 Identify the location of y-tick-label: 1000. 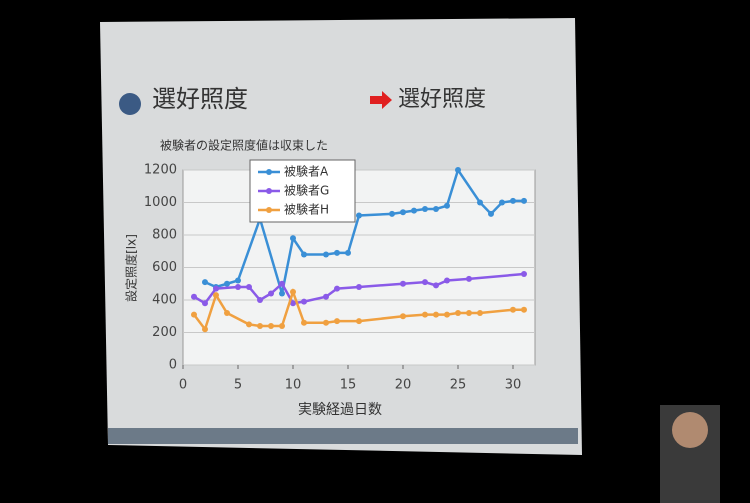
(160, 202).